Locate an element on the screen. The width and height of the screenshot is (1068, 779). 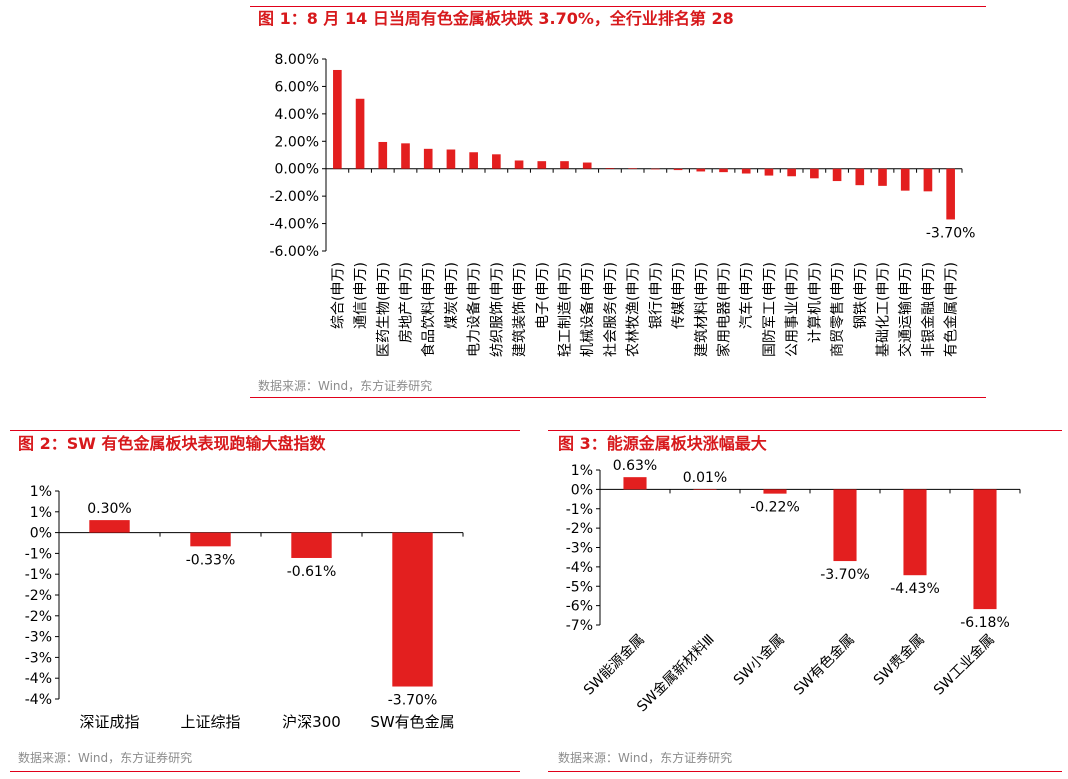
category-label: 建筑装饰(申万) is located at coordinates (520, 309).